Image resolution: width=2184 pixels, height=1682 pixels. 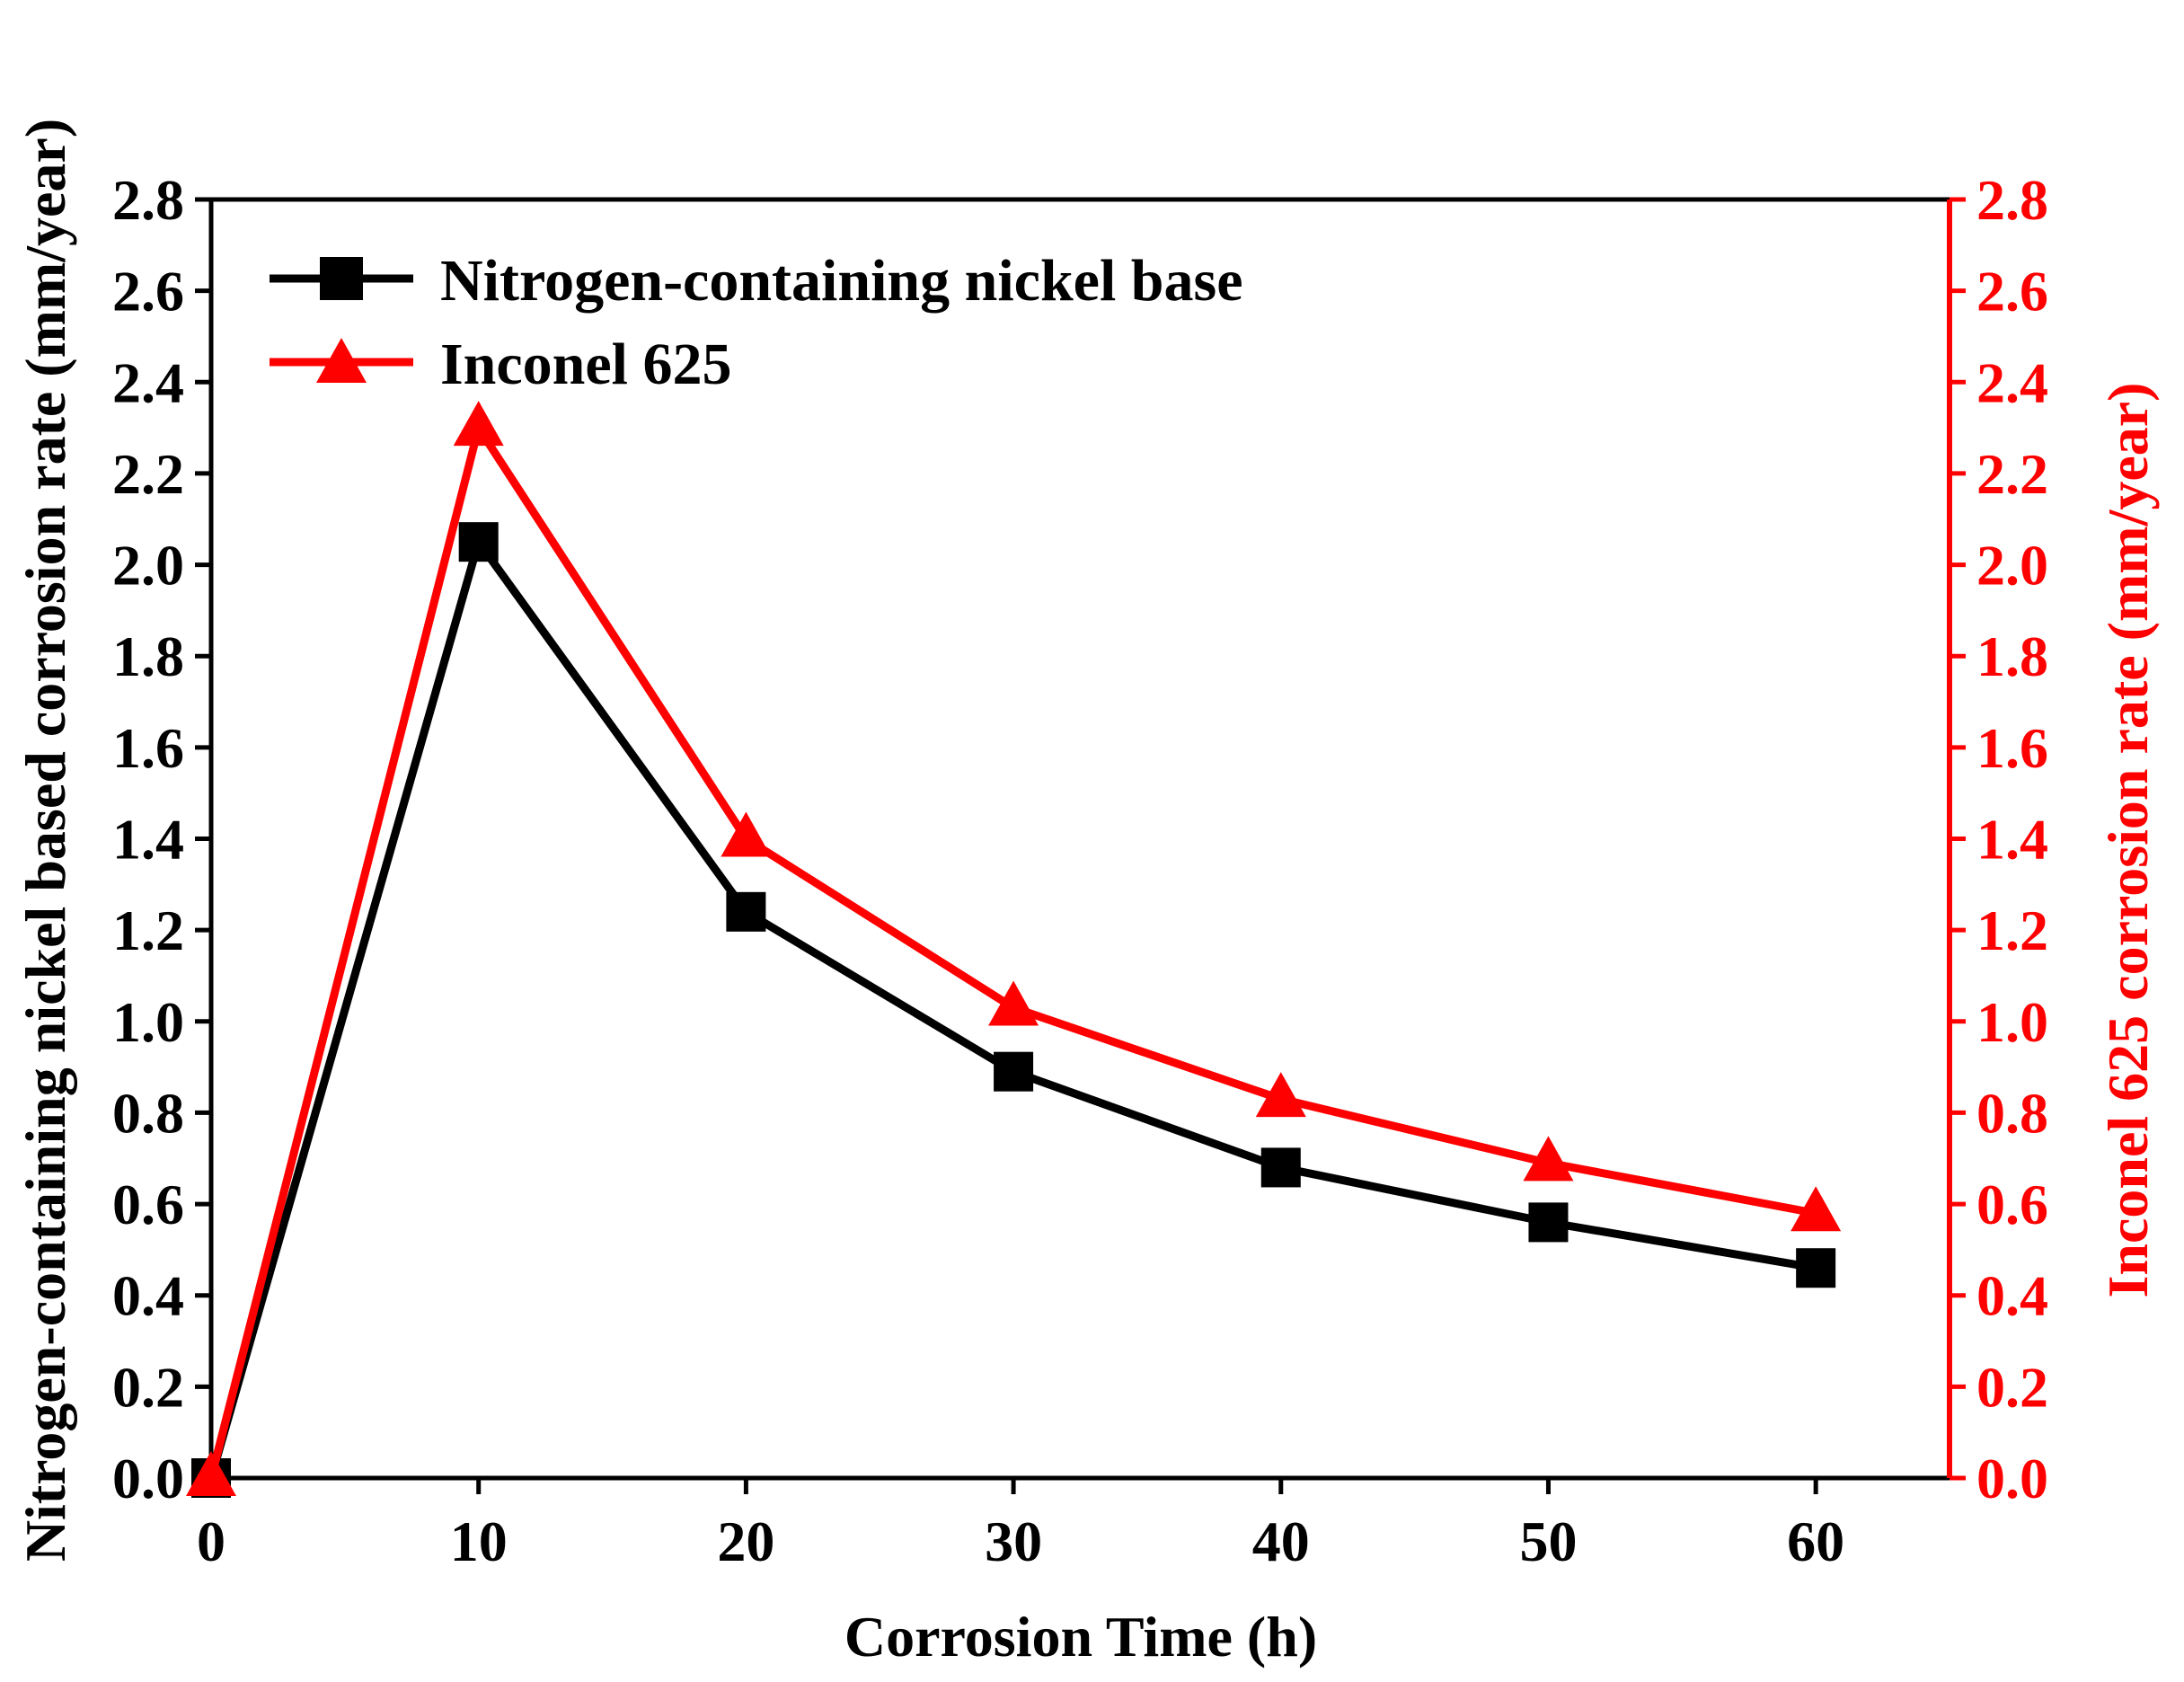 I want to click on right-y-tick-label: 0.4, so click(x=2012, y=1296).